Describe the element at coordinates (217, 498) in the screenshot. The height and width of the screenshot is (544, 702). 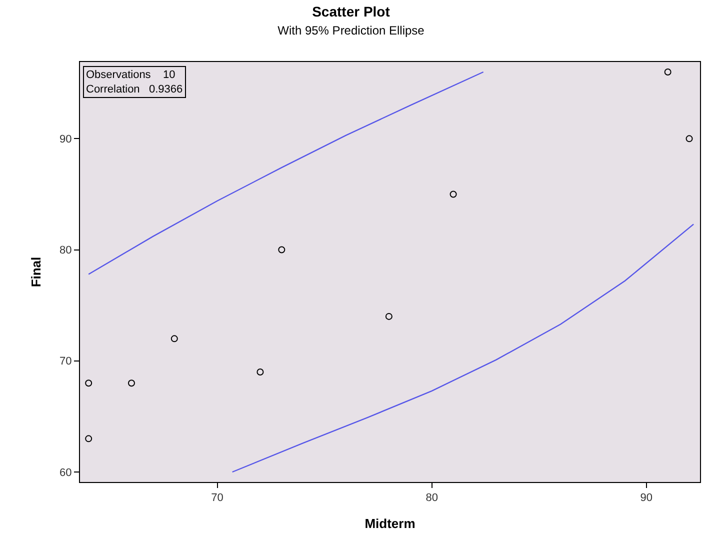
I see `x-tick-label: 70` at that location.